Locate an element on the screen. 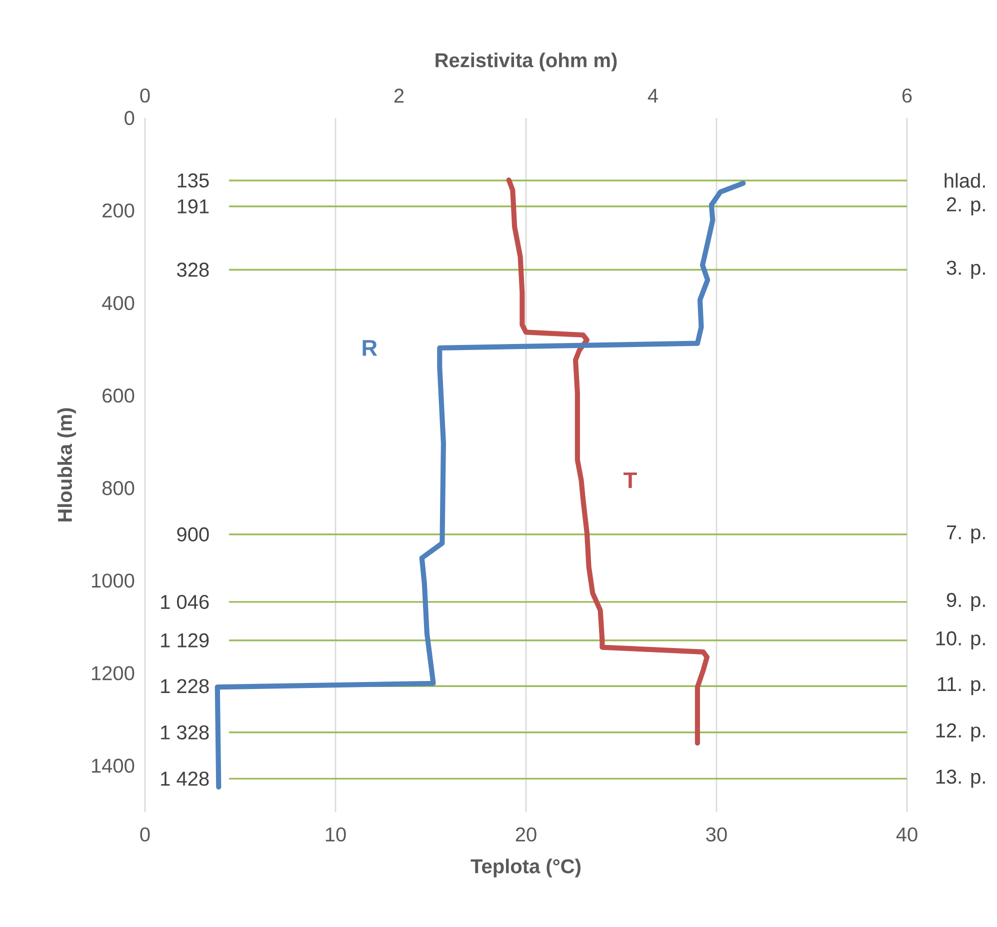 The height and width of the screenshot is (927, 997). ref-line-label: 13. p. is located at coordinates (960, 779).